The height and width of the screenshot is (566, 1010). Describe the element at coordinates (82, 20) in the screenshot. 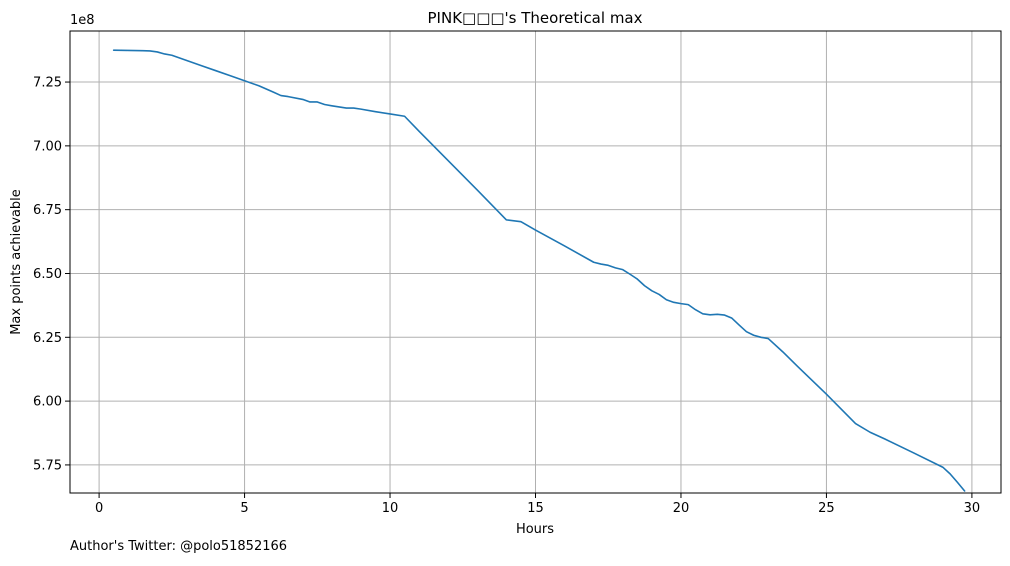

I see `y-axis-offset-label: 1e8` at that location.